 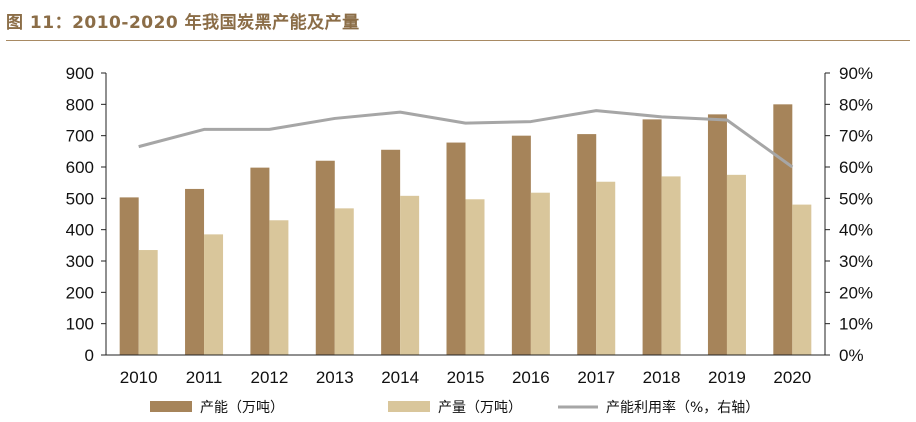 I want to click on left-tick-label: 600, so click(x=80, y=167).